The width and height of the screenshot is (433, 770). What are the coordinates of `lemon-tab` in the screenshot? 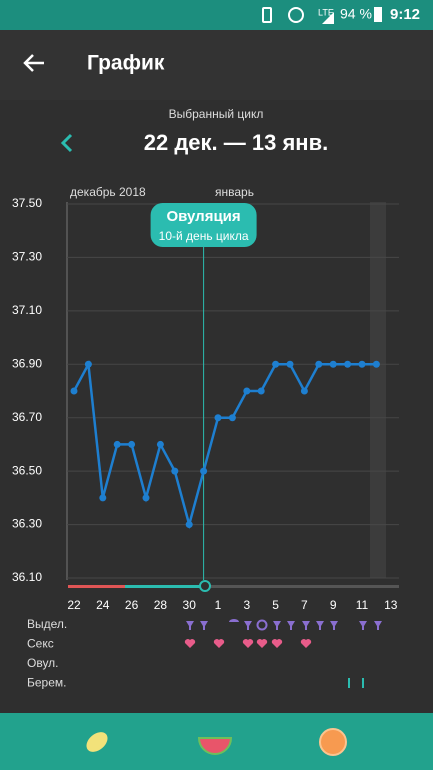 It's located at (97, 742).